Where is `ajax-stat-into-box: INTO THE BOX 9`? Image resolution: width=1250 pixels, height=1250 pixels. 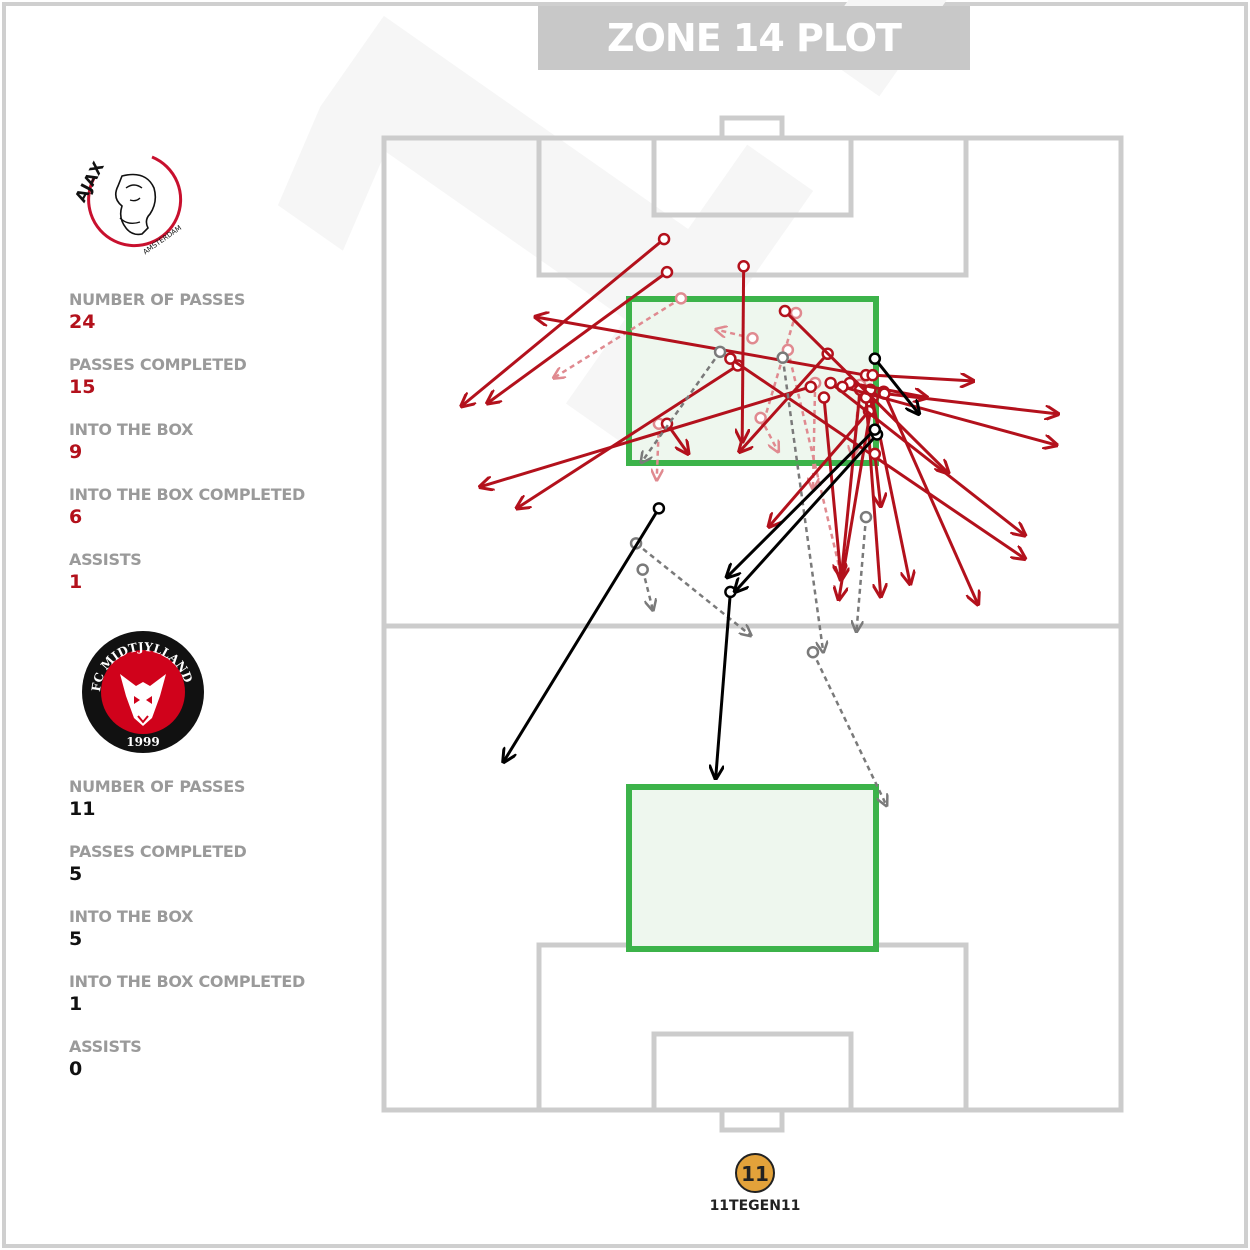
ajax-stat-into-box: INTO THE BOX 9 is located at coordinates (187, 442).